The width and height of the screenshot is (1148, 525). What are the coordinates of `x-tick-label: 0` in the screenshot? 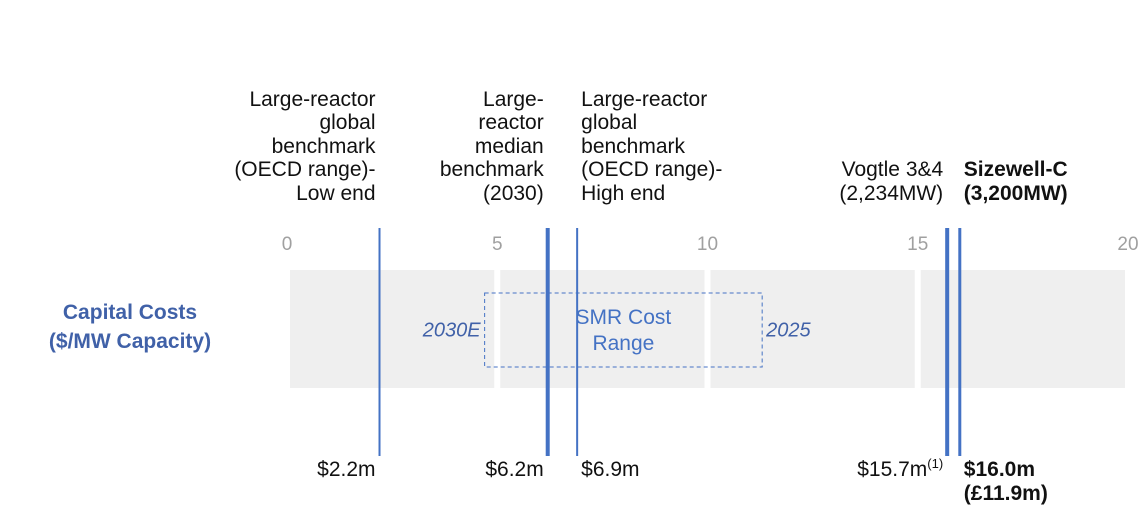 It's located at (287, 244).